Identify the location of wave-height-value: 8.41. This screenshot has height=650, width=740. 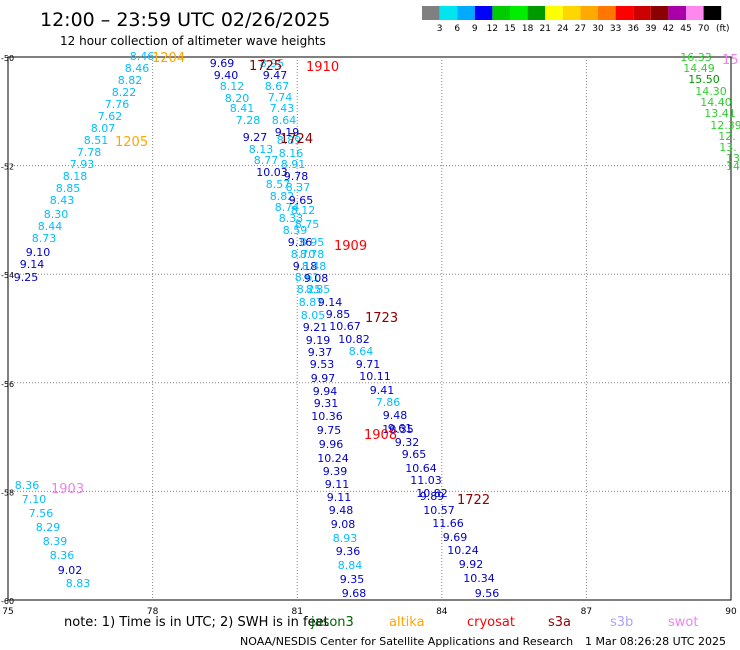
(242, 108).